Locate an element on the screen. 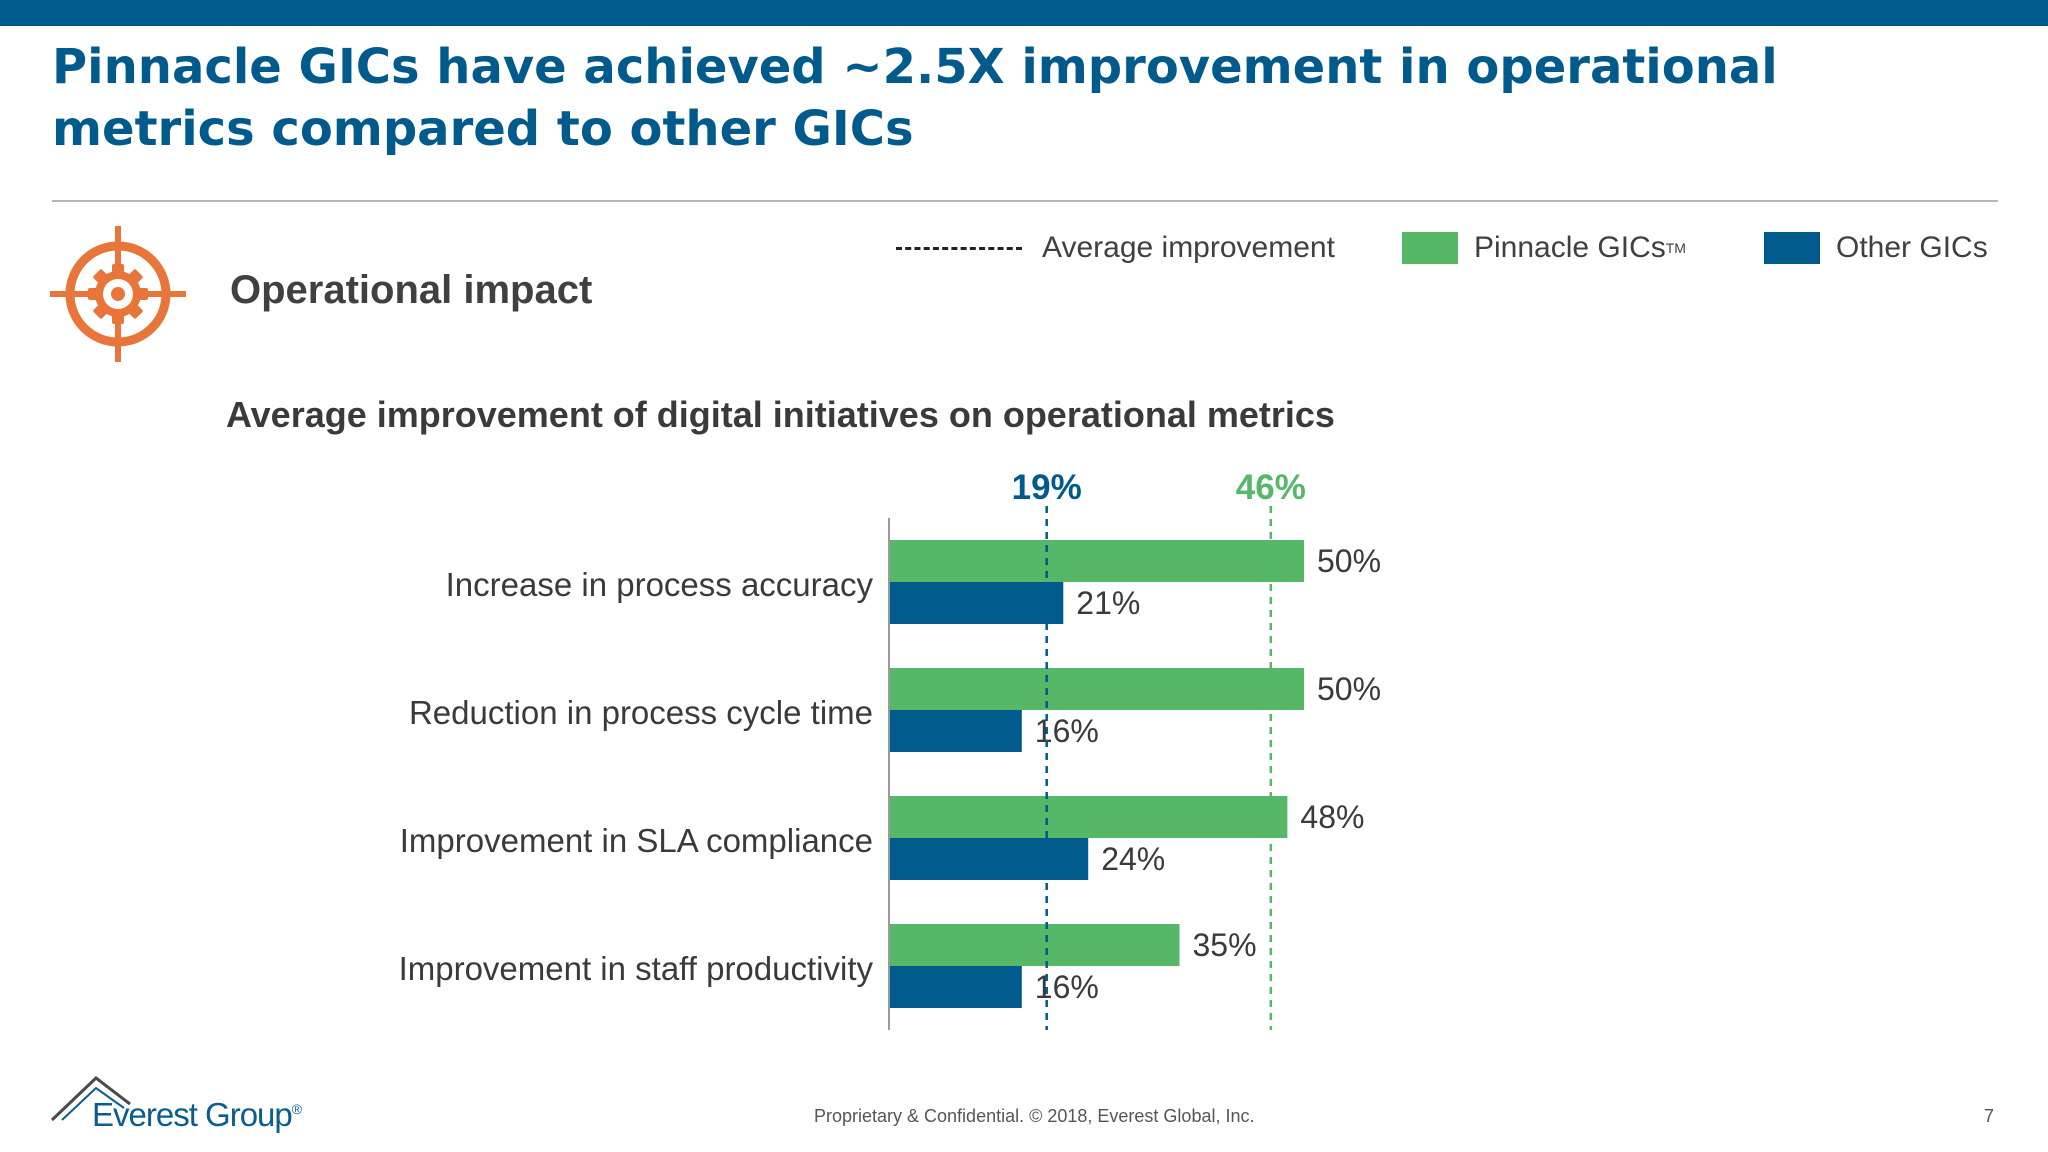 Image resolution: width=2048 pixels, height=1152 pixels. category-label: Increase in process accuracy is located at coordinates (660, 584).